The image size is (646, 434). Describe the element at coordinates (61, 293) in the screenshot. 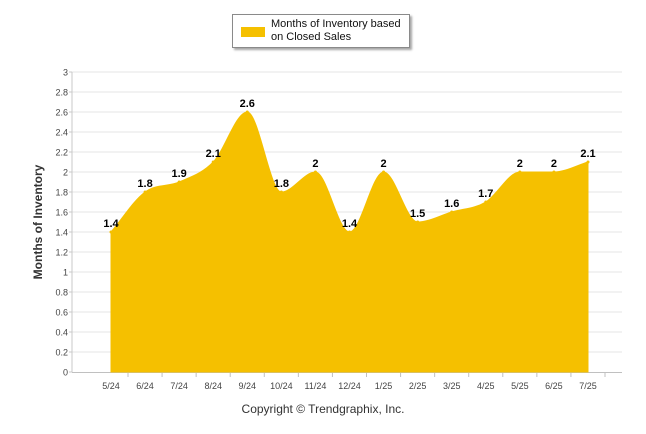

I see `y-tick-label: 0.8` at that location.